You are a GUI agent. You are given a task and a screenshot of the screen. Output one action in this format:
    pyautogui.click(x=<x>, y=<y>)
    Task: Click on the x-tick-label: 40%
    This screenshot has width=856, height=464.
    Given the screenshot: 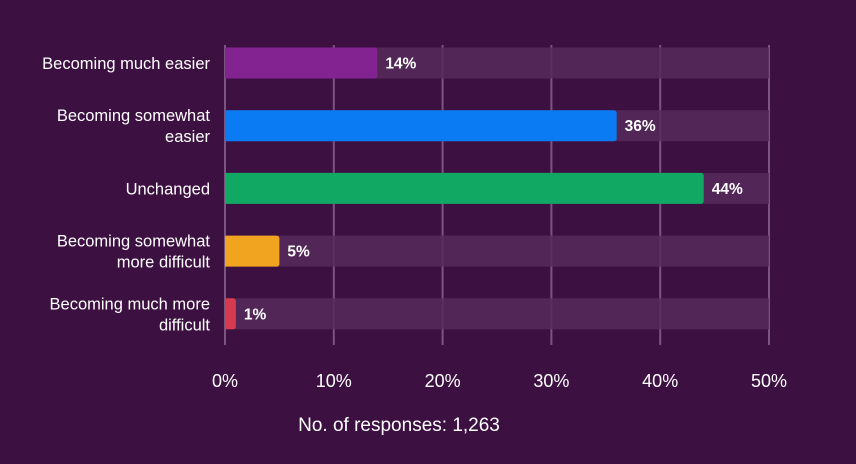 What is the action you would take?
    pyautogui.click(x=660, y=381)
    